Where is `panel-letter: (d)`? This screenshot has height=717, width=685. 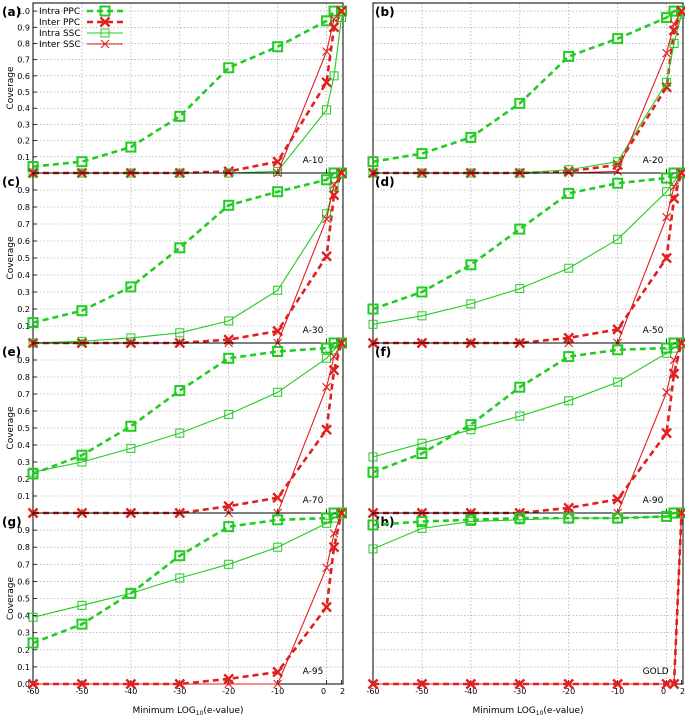 panel-letter: (d) is located at coordinates (385, 182).